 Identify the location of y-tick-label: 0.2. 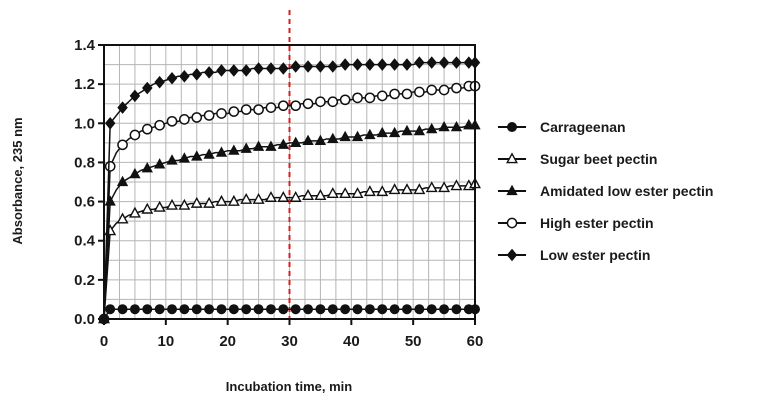
(84, 280).